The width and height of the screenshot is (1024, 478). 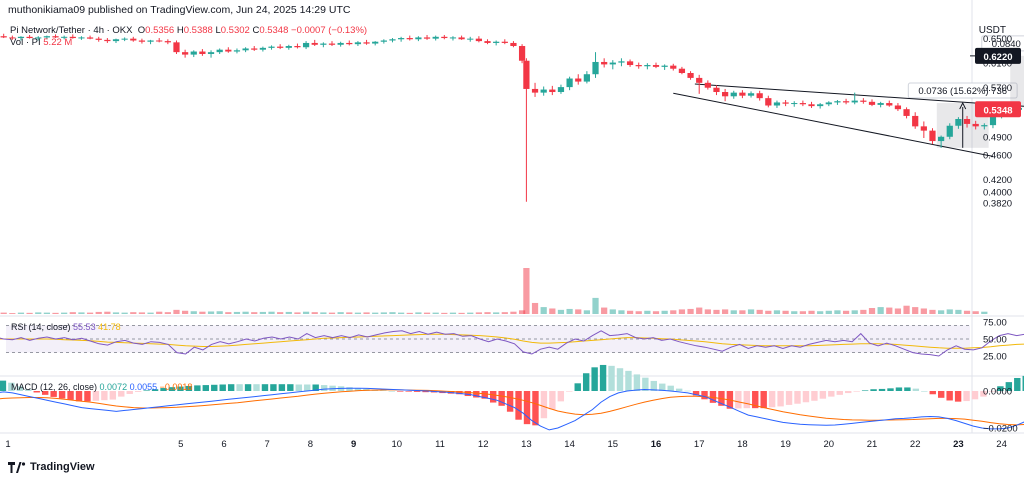 What do you see at coordinates (997, 39) in the screenshot?
I see `price-tick-label: 0.6500` at bounding box center [997, 39].